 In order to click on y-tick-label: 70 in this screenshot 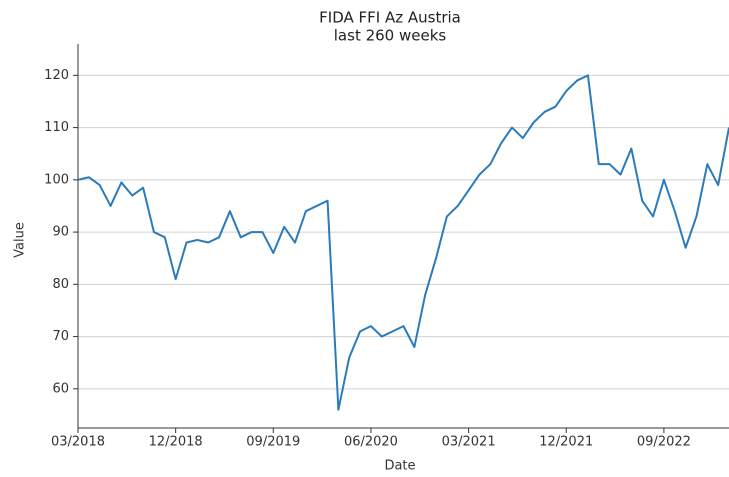, I will do `click(60, 336)`.